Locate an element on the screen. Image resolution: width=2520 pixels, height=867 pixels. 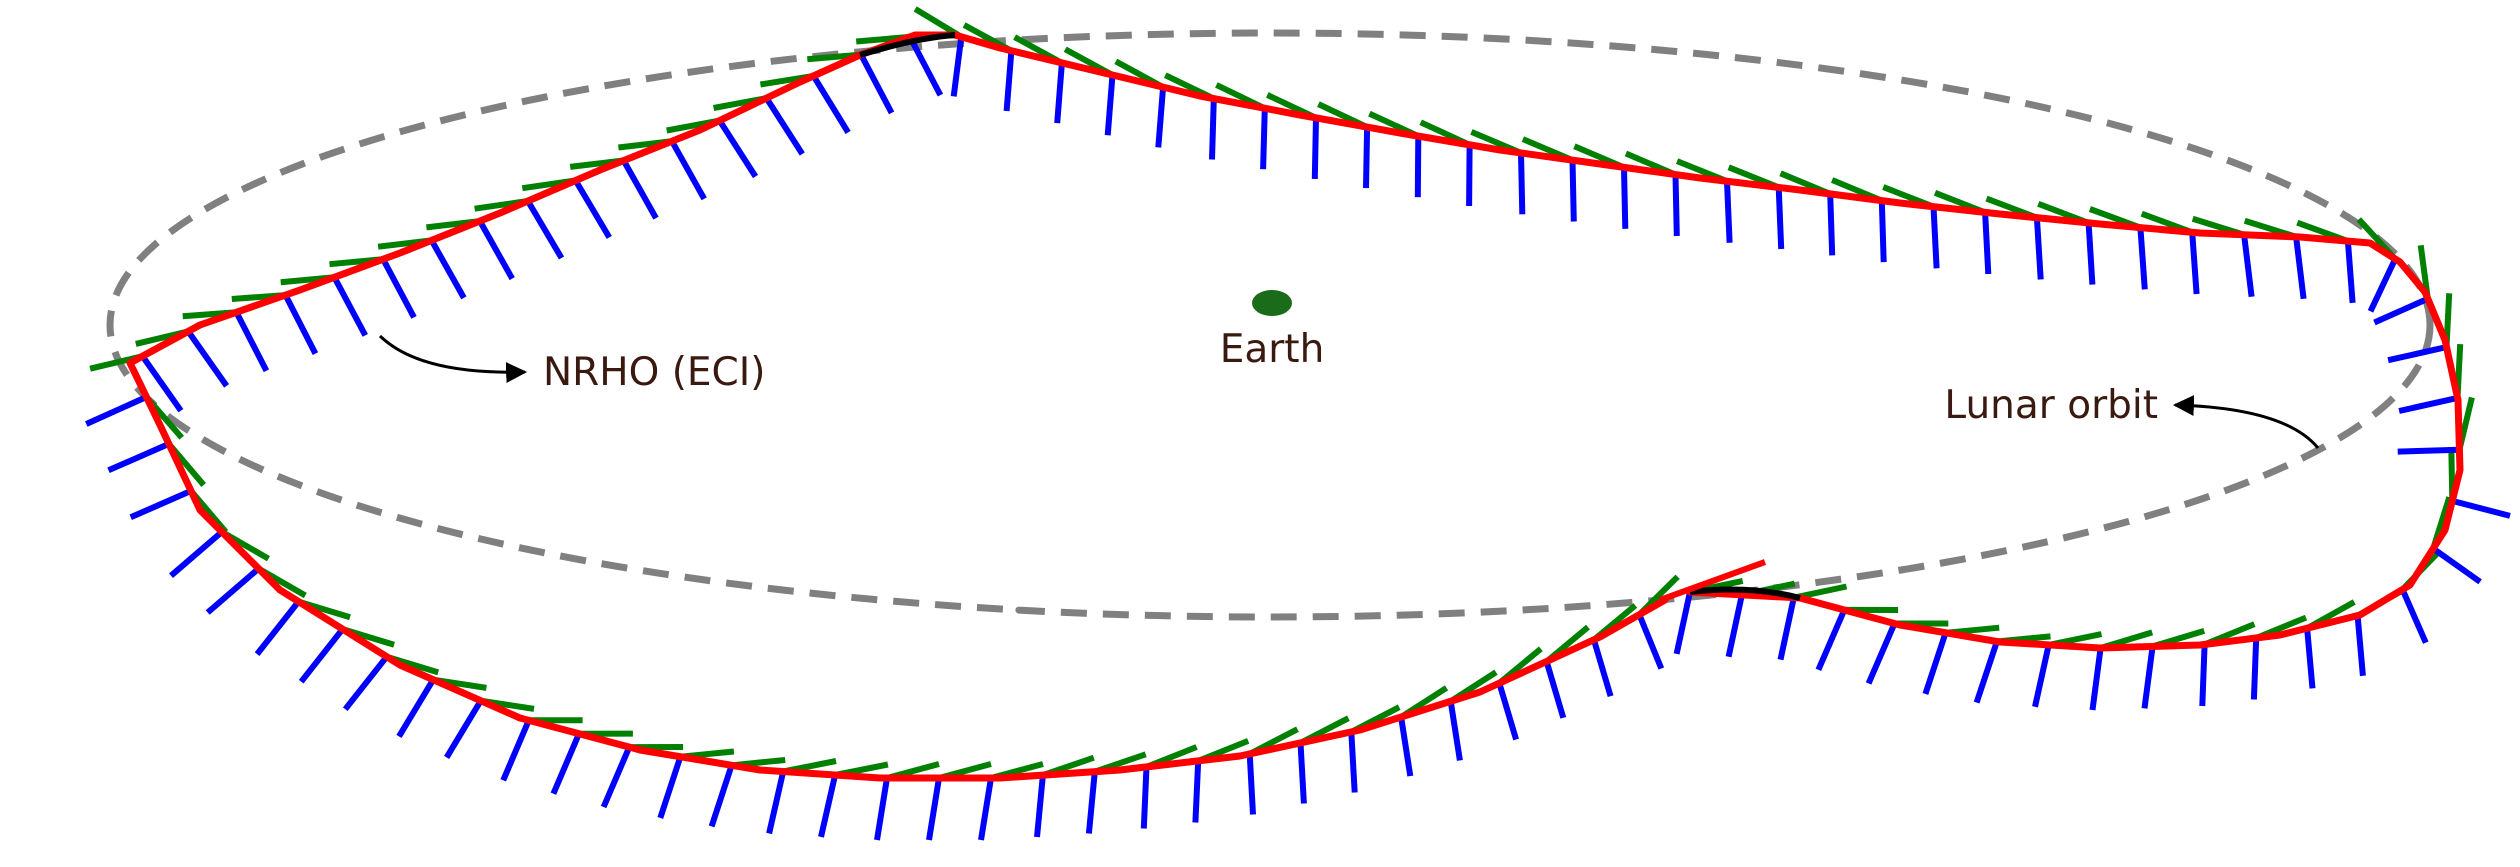
earth-label: Earth is located at coordinates (1272, 349).